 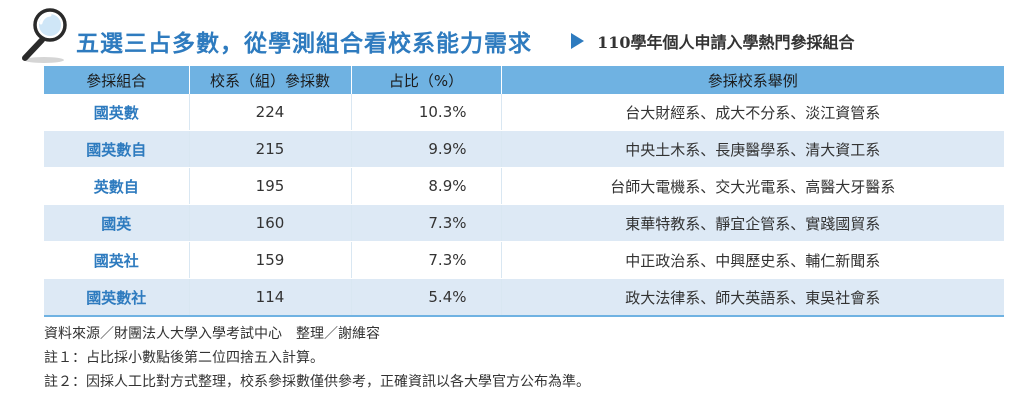 What do you see at coordinates (117, 223) in the screenshot?
I see `combo-cell: 國英` at bounding box center [117, 223].